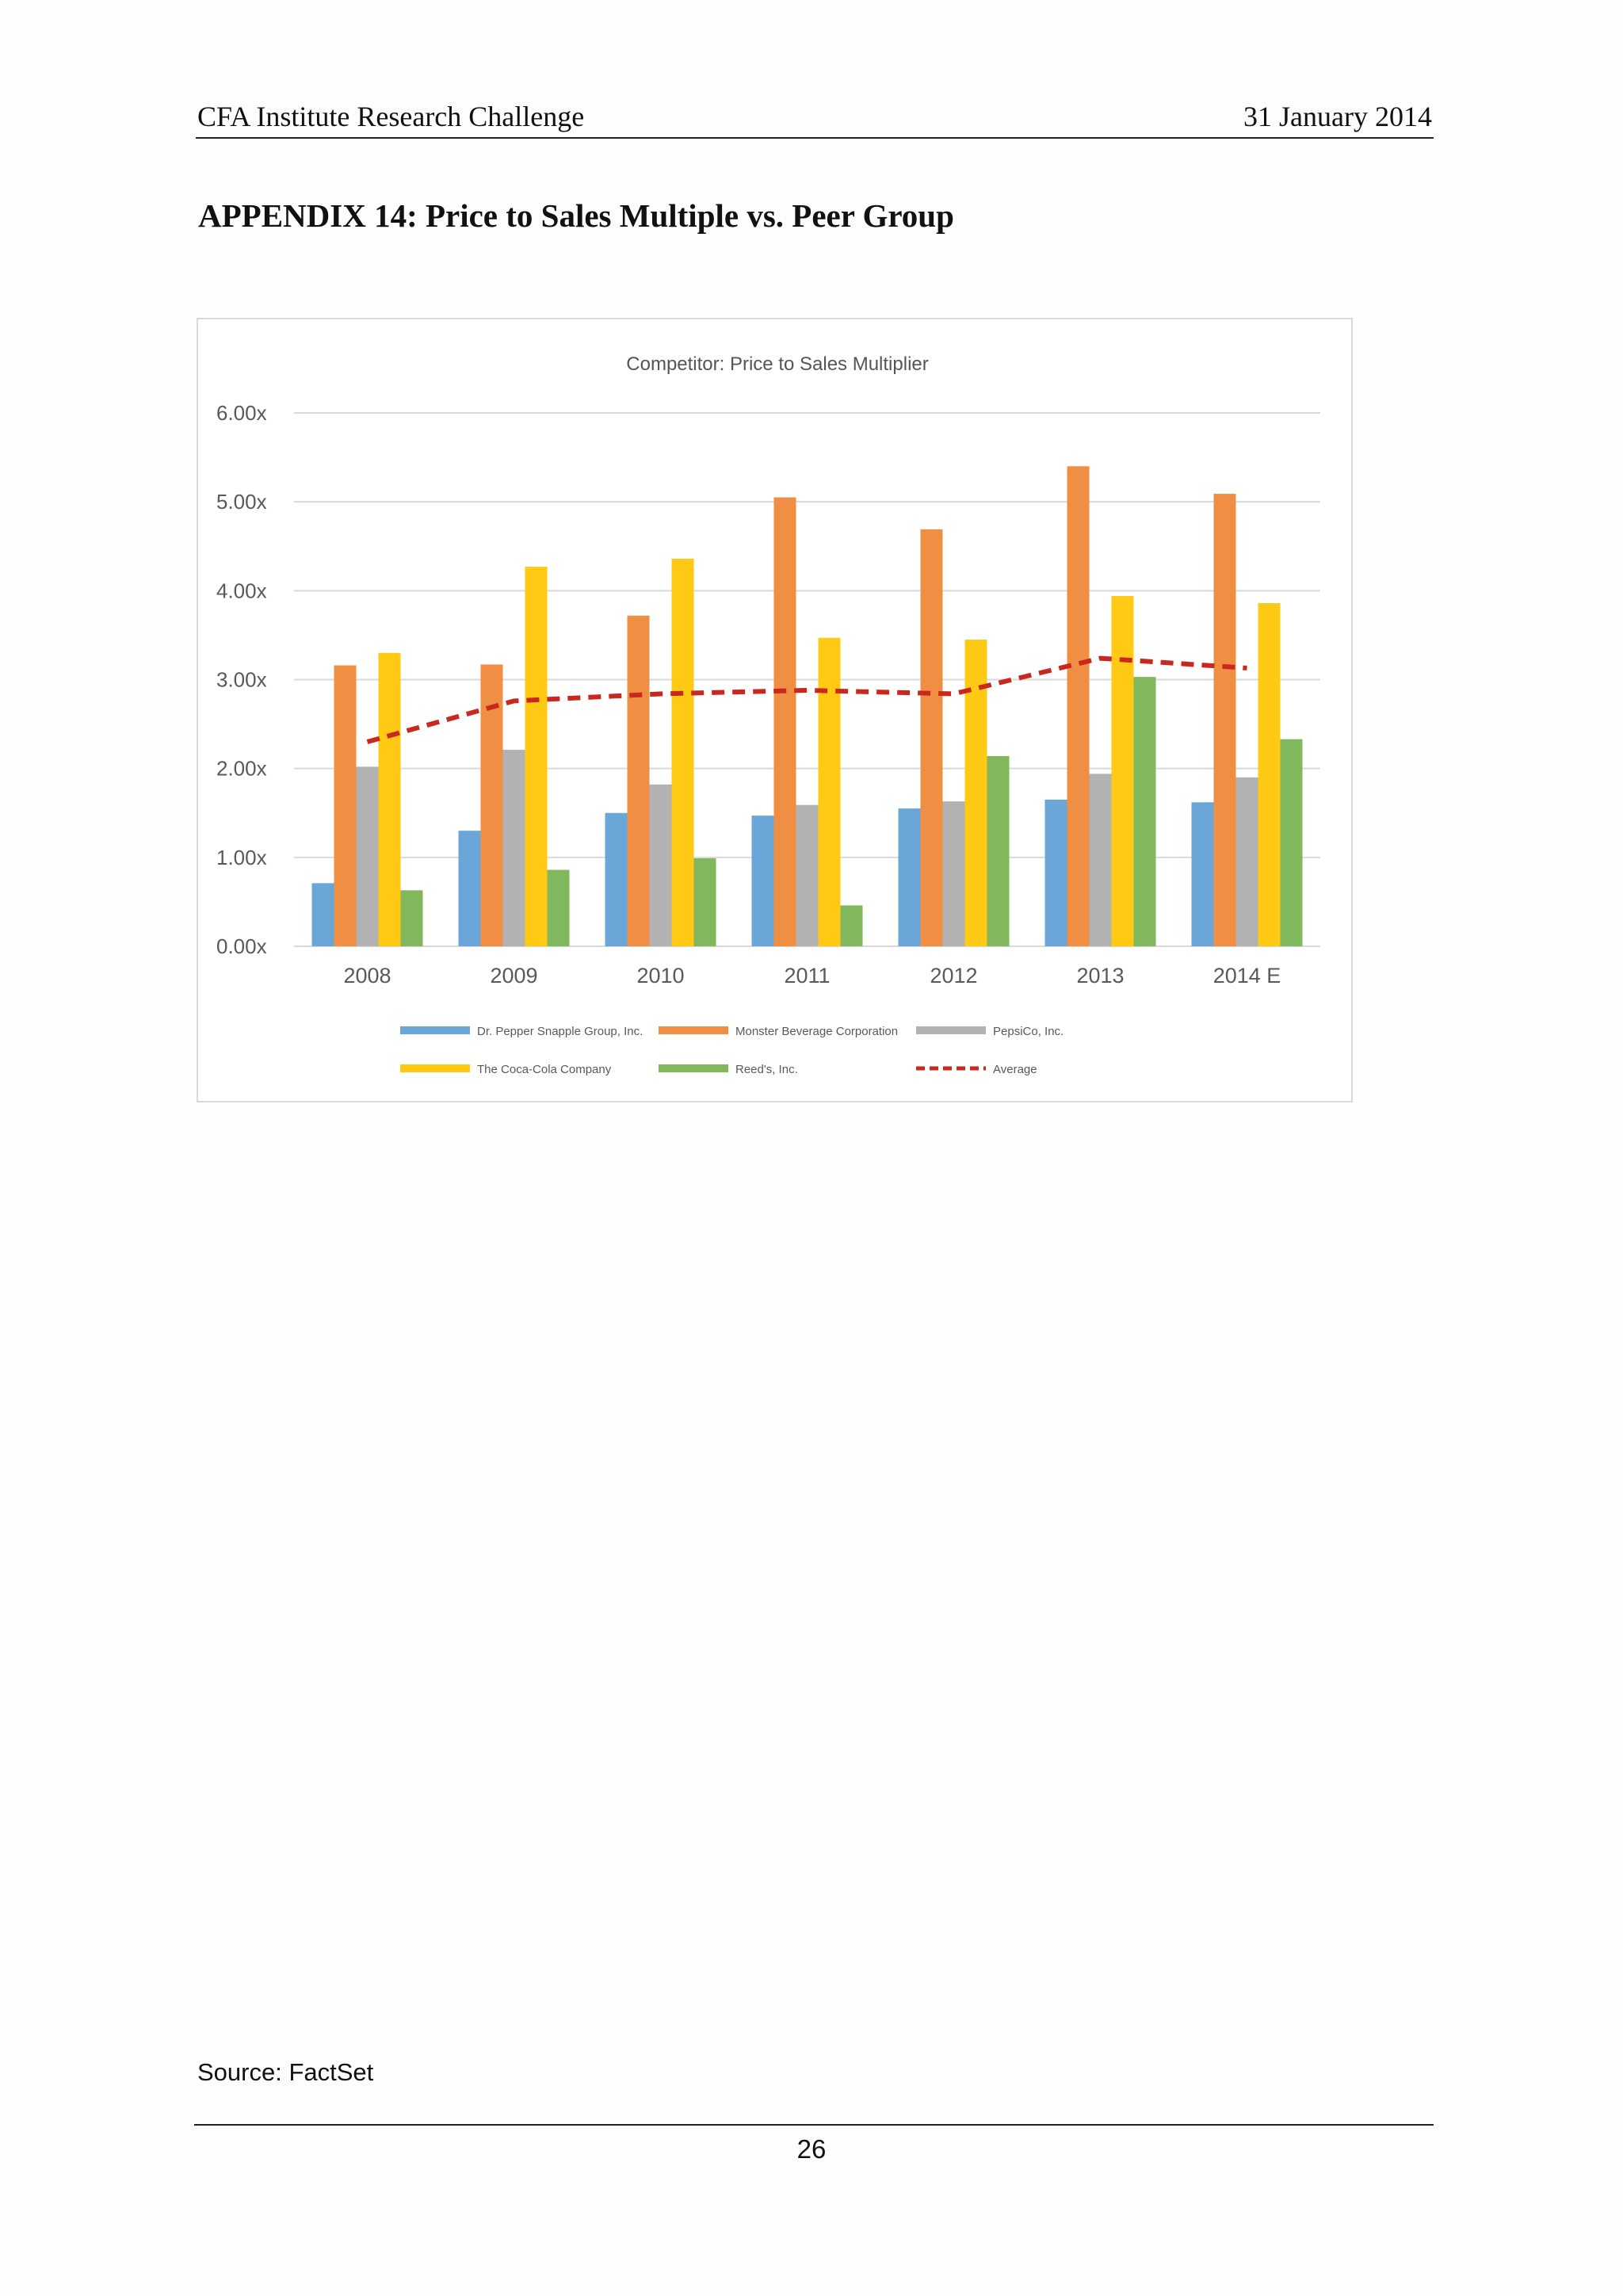  Describe the element at coordinates (767, 1069) in the screenshot. I see `legend-label: Reed's, Inc.` at that location.